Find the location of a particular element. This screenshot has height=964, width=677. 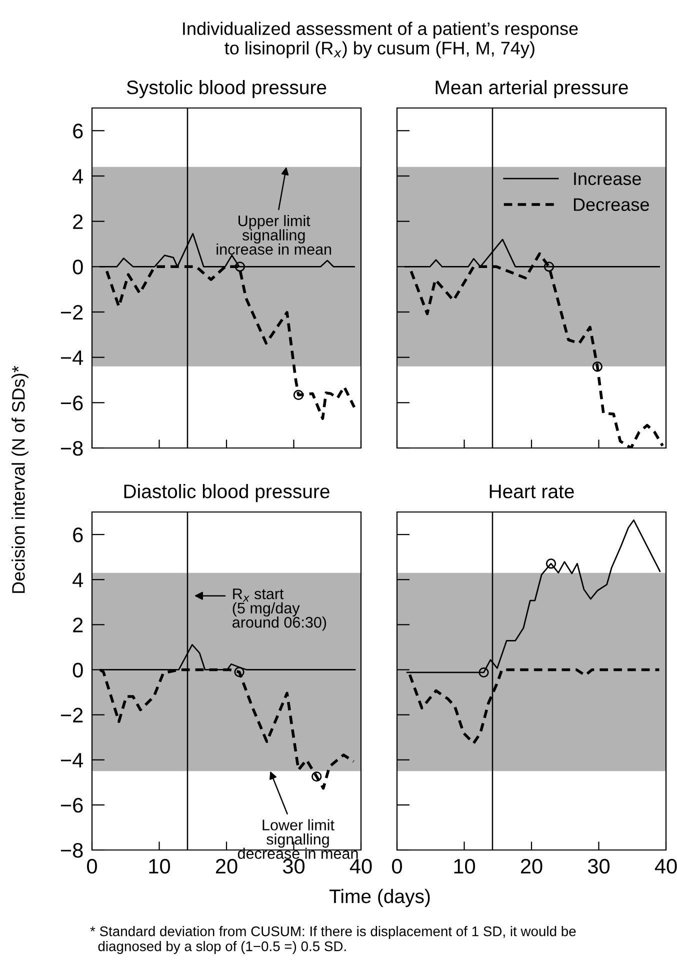

legend-label: Increase is located at coordinates (607, 179).